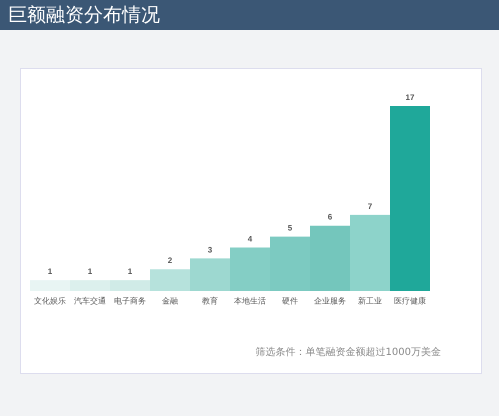  What do you see at coordinates (90, 301) in the screenshot?
I see `x-tick-label: 汽车交通` at bounding box center [90, 301].